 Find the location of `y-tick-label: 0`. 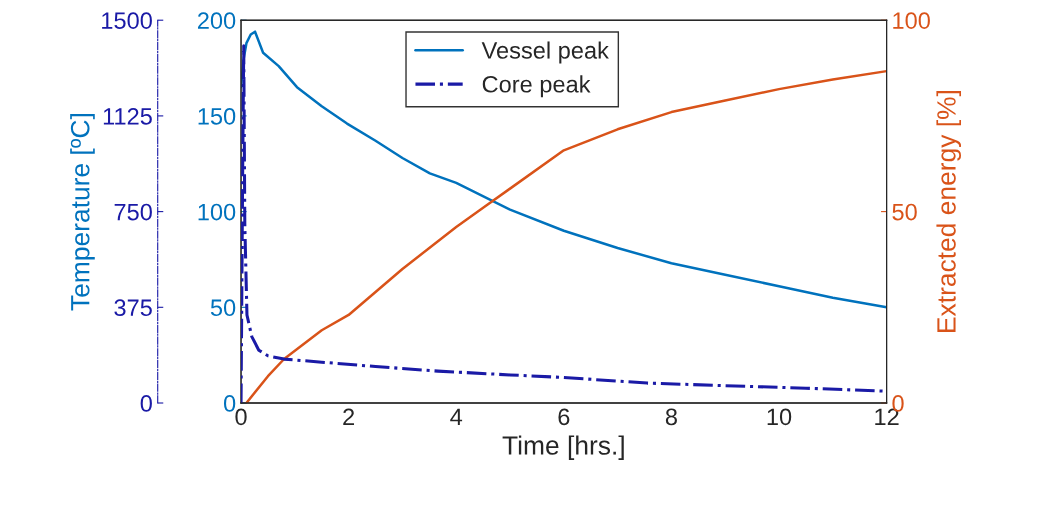

y-tick-label: 0 is located at coordinates (229, 403).